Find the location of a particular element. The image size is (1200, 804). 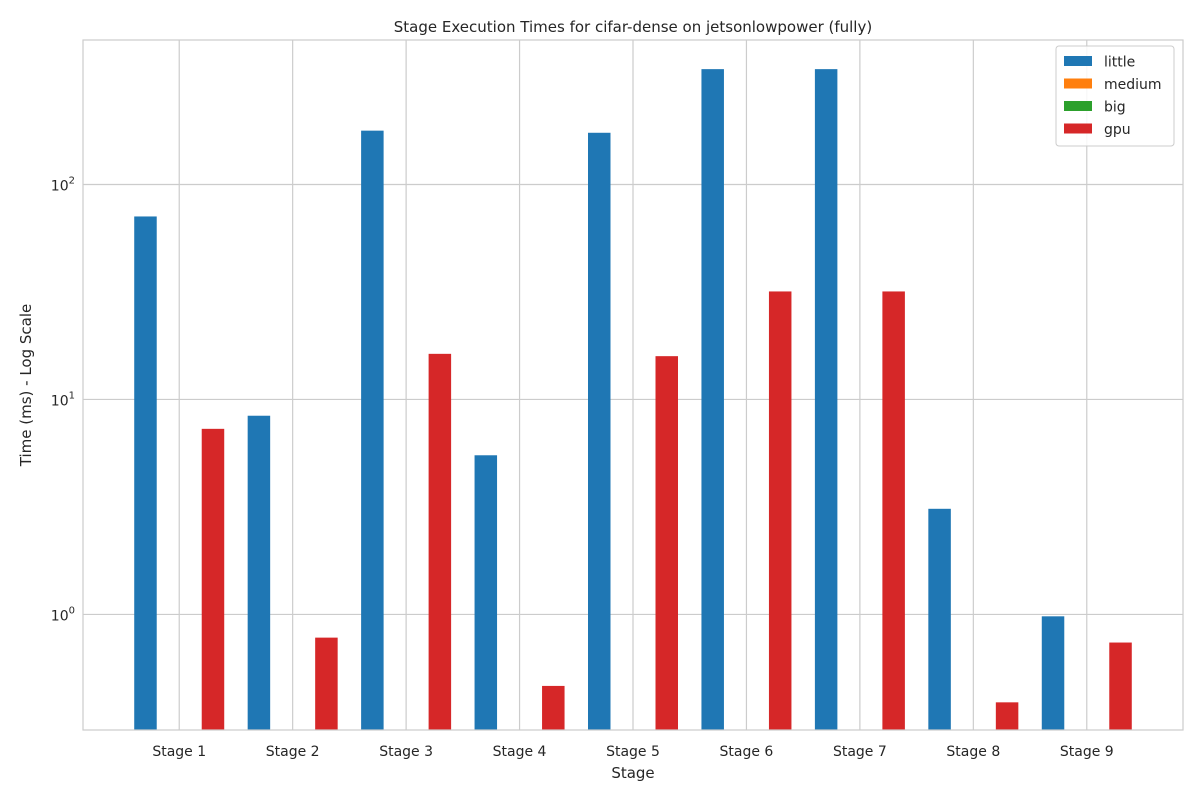

legend-item-gpu: gpu is located at coordinates (1097, 130).